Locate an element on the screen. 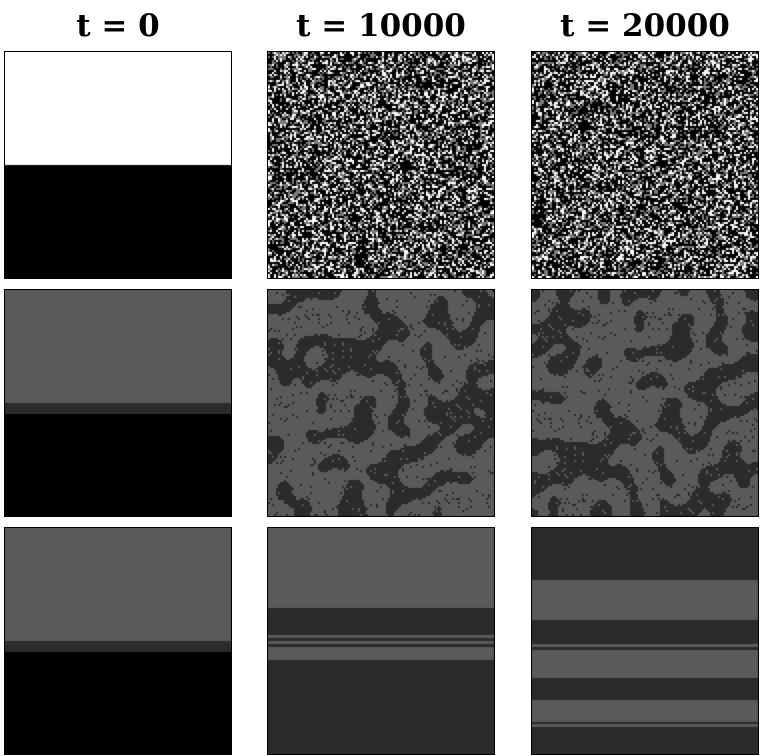 The image size is (762, 756). column-title-1: t = 10000 is located at coordinates (381, 26).